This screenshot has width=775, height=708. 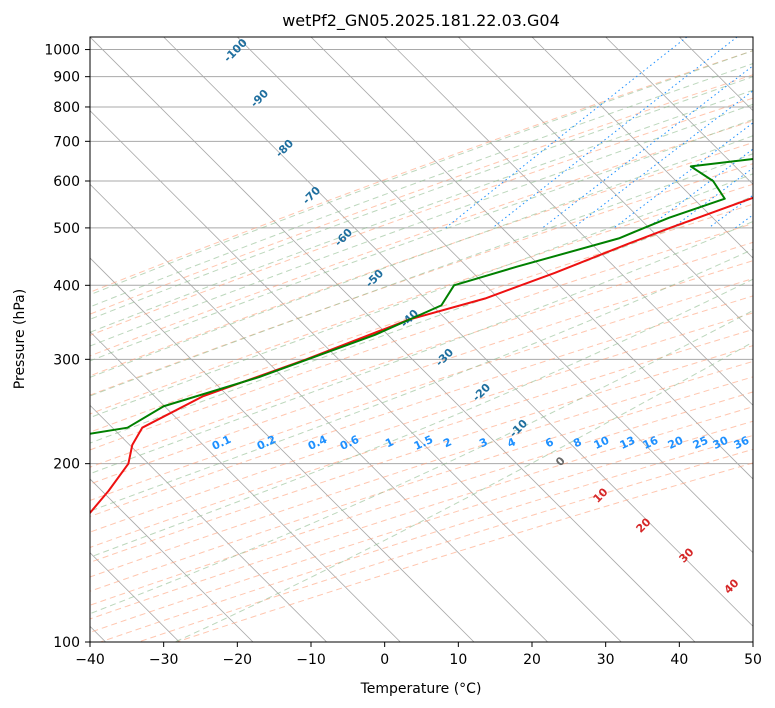 I want to click on x-tick-label: −30, so click(x=164, y=660).